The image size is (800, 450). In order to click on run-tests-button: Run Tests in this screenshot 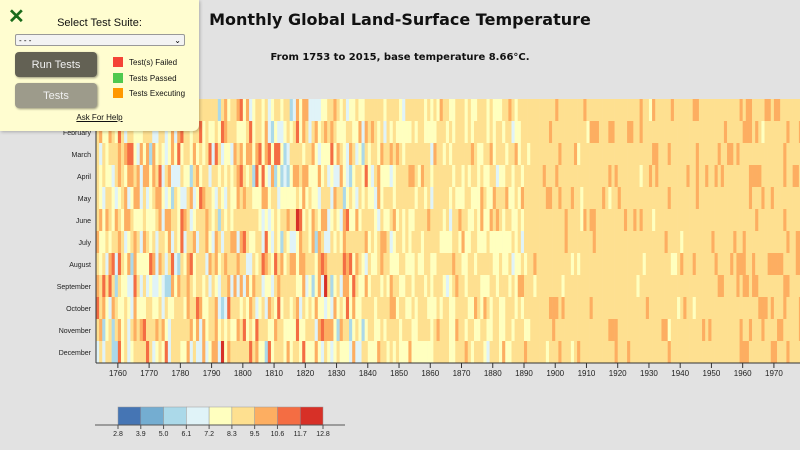, I will do `click(56, 64)`.